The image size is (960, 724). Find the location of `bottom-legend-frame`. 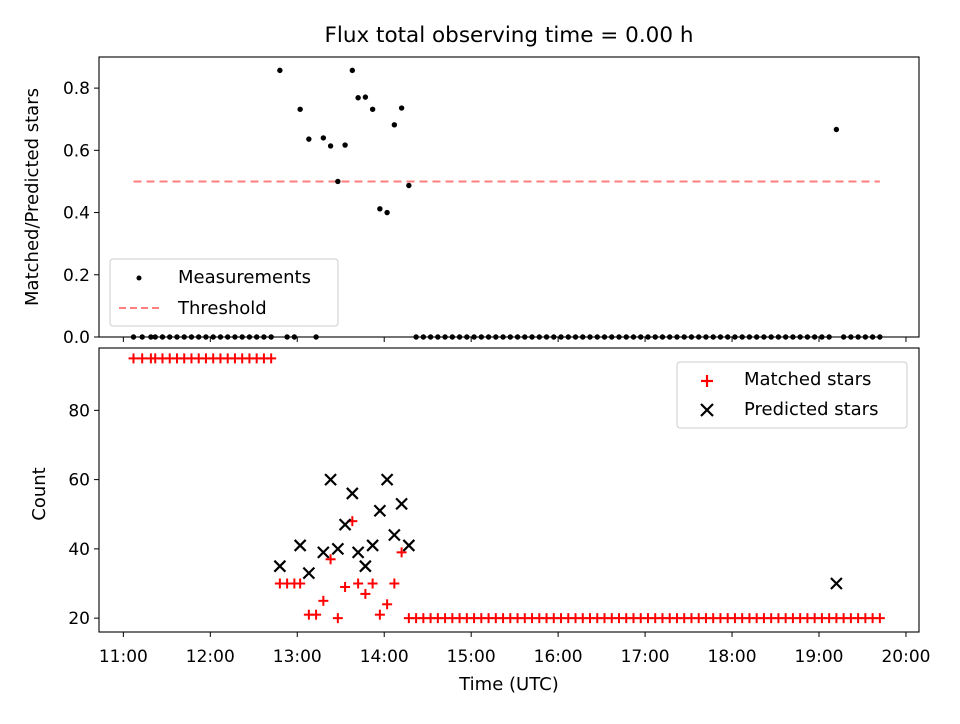

bottom-legend-frame is located at coordinates (792, 395).